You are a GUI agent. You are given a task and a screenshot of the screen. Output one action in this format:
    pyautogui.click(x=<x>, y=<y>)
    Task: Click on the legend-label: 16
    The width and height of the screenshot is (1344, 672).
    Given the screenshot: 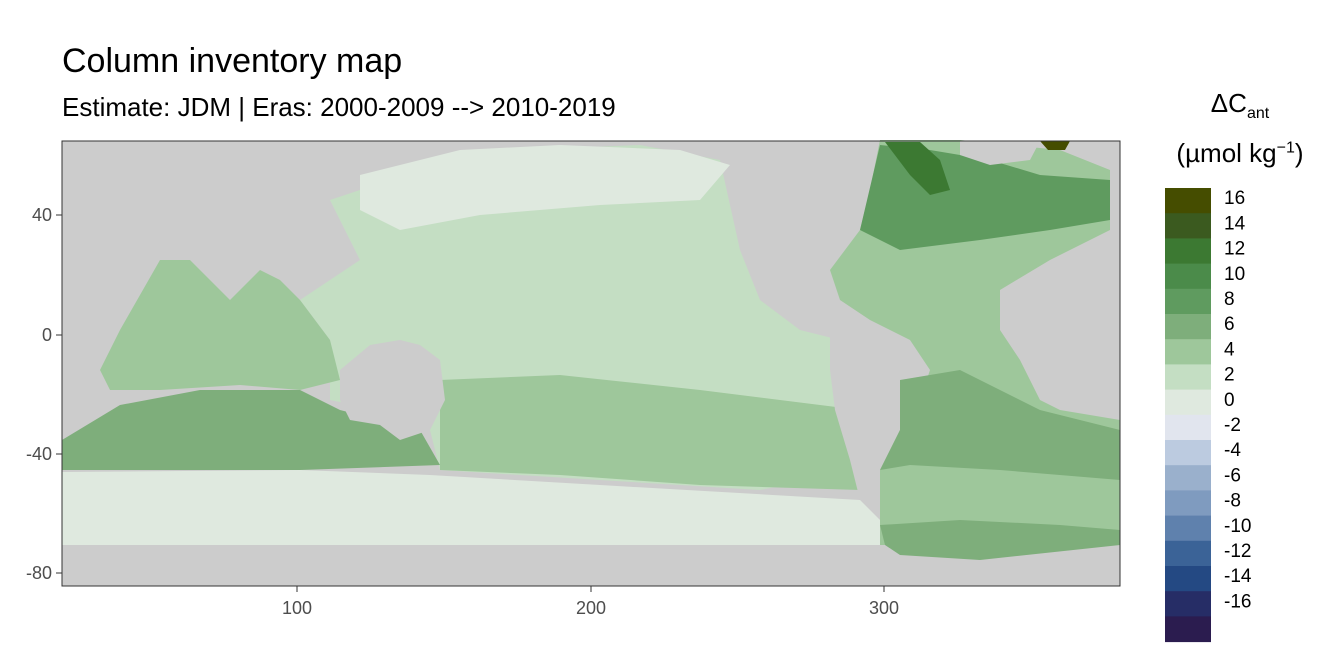 What is the action you would take?
    pyautogui.click(x=1234, y=198)
    